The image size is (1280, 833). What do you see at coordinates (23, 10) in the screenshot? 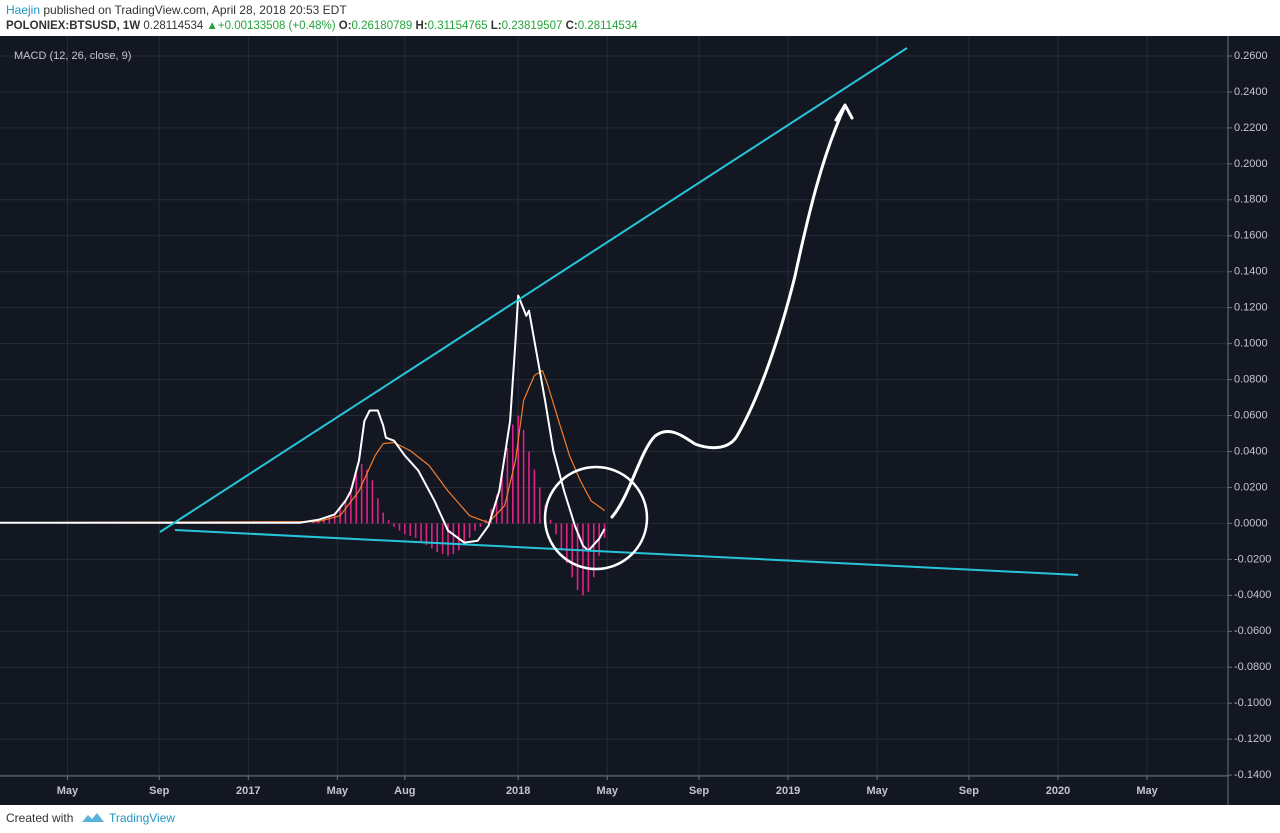
I see `author: Haejin` at bounding box center [23, 10].